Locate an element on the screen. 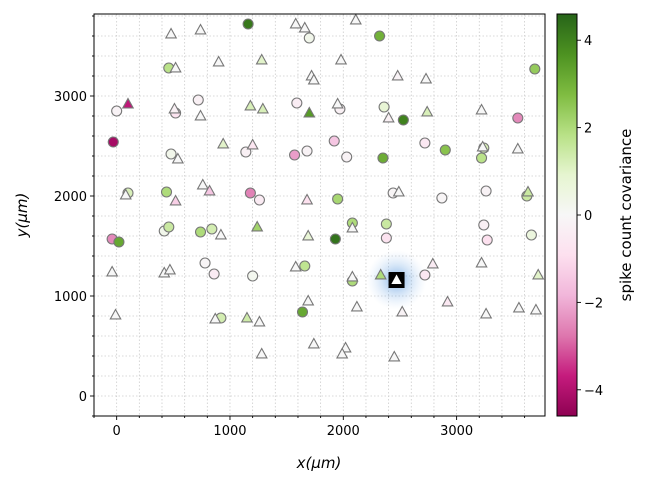 Image resolution: width=646 pixels, height=488 pixels. x-tick-label: 1000 is located at coordinates (229, 431).